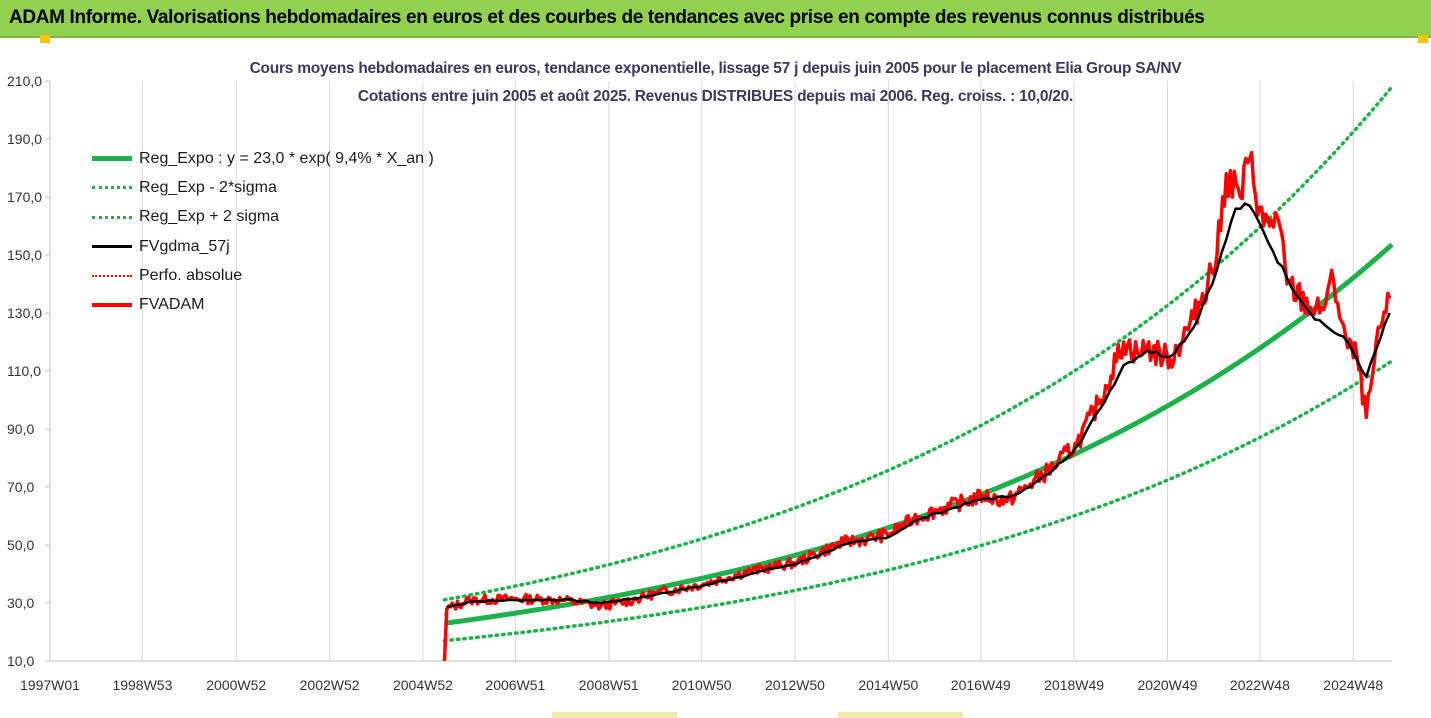 This screenshot has height=718, width=1431. I want to click on legend-item-perfo-absolue: Perfo. absolue, so click(263, 275).